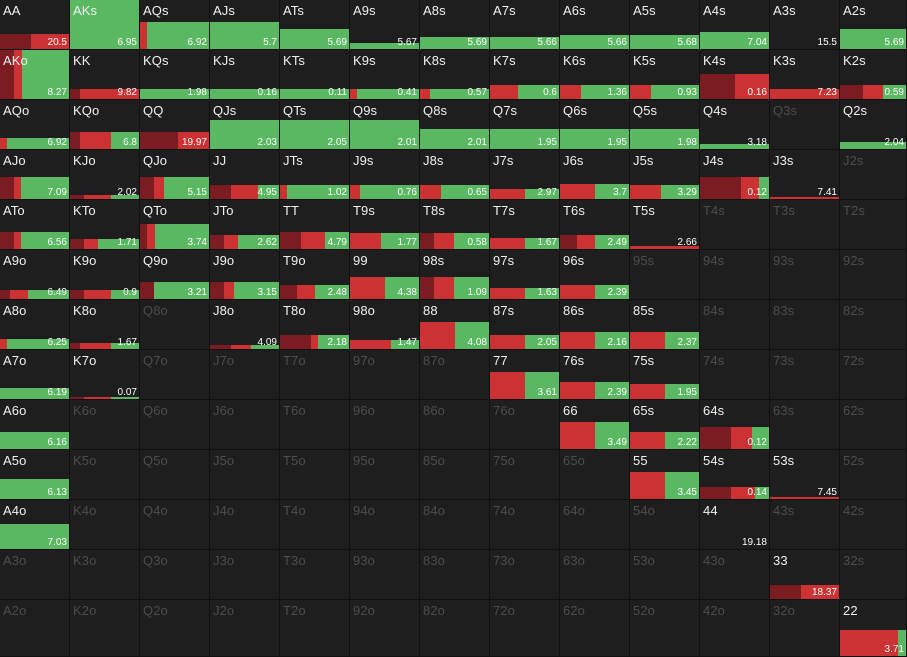  Describe the element at coordinates (805, 125) in the screenshot. I see `hand-cell-Q3s: Q3s` at that location.